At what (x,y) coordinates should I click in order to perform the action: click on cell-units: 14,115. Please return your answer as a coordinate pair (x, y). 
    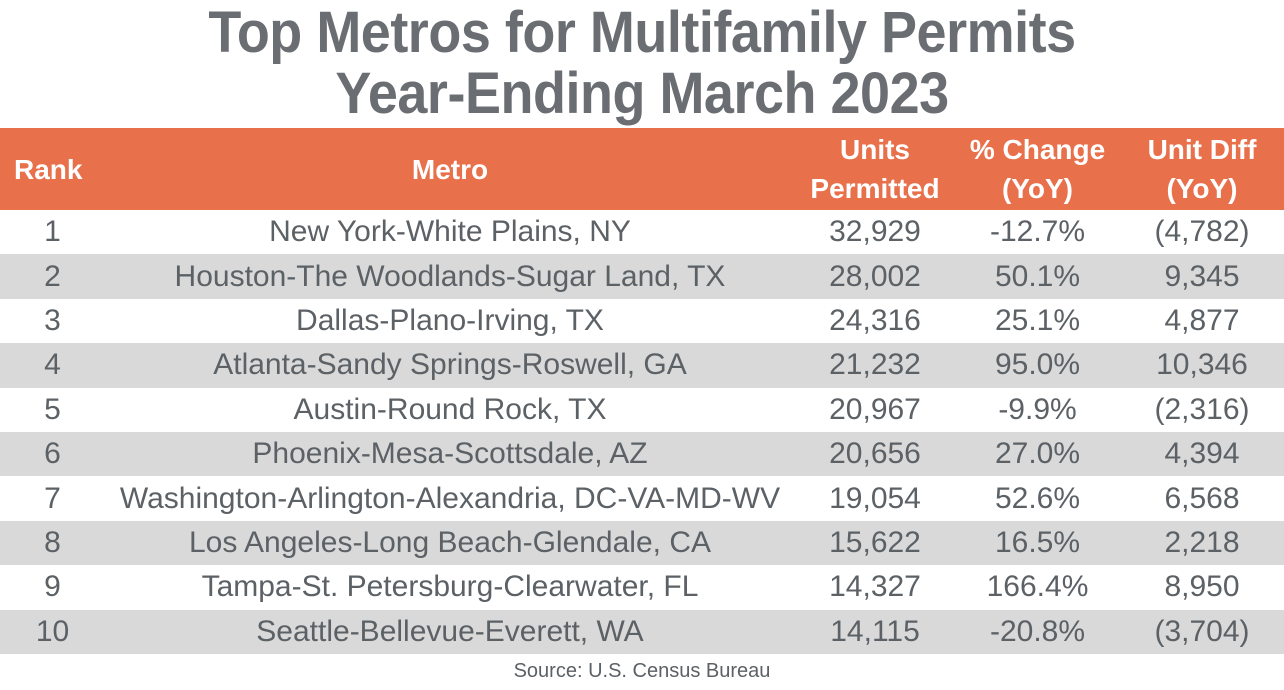
    Looking at the image, I should click on (875, 631).